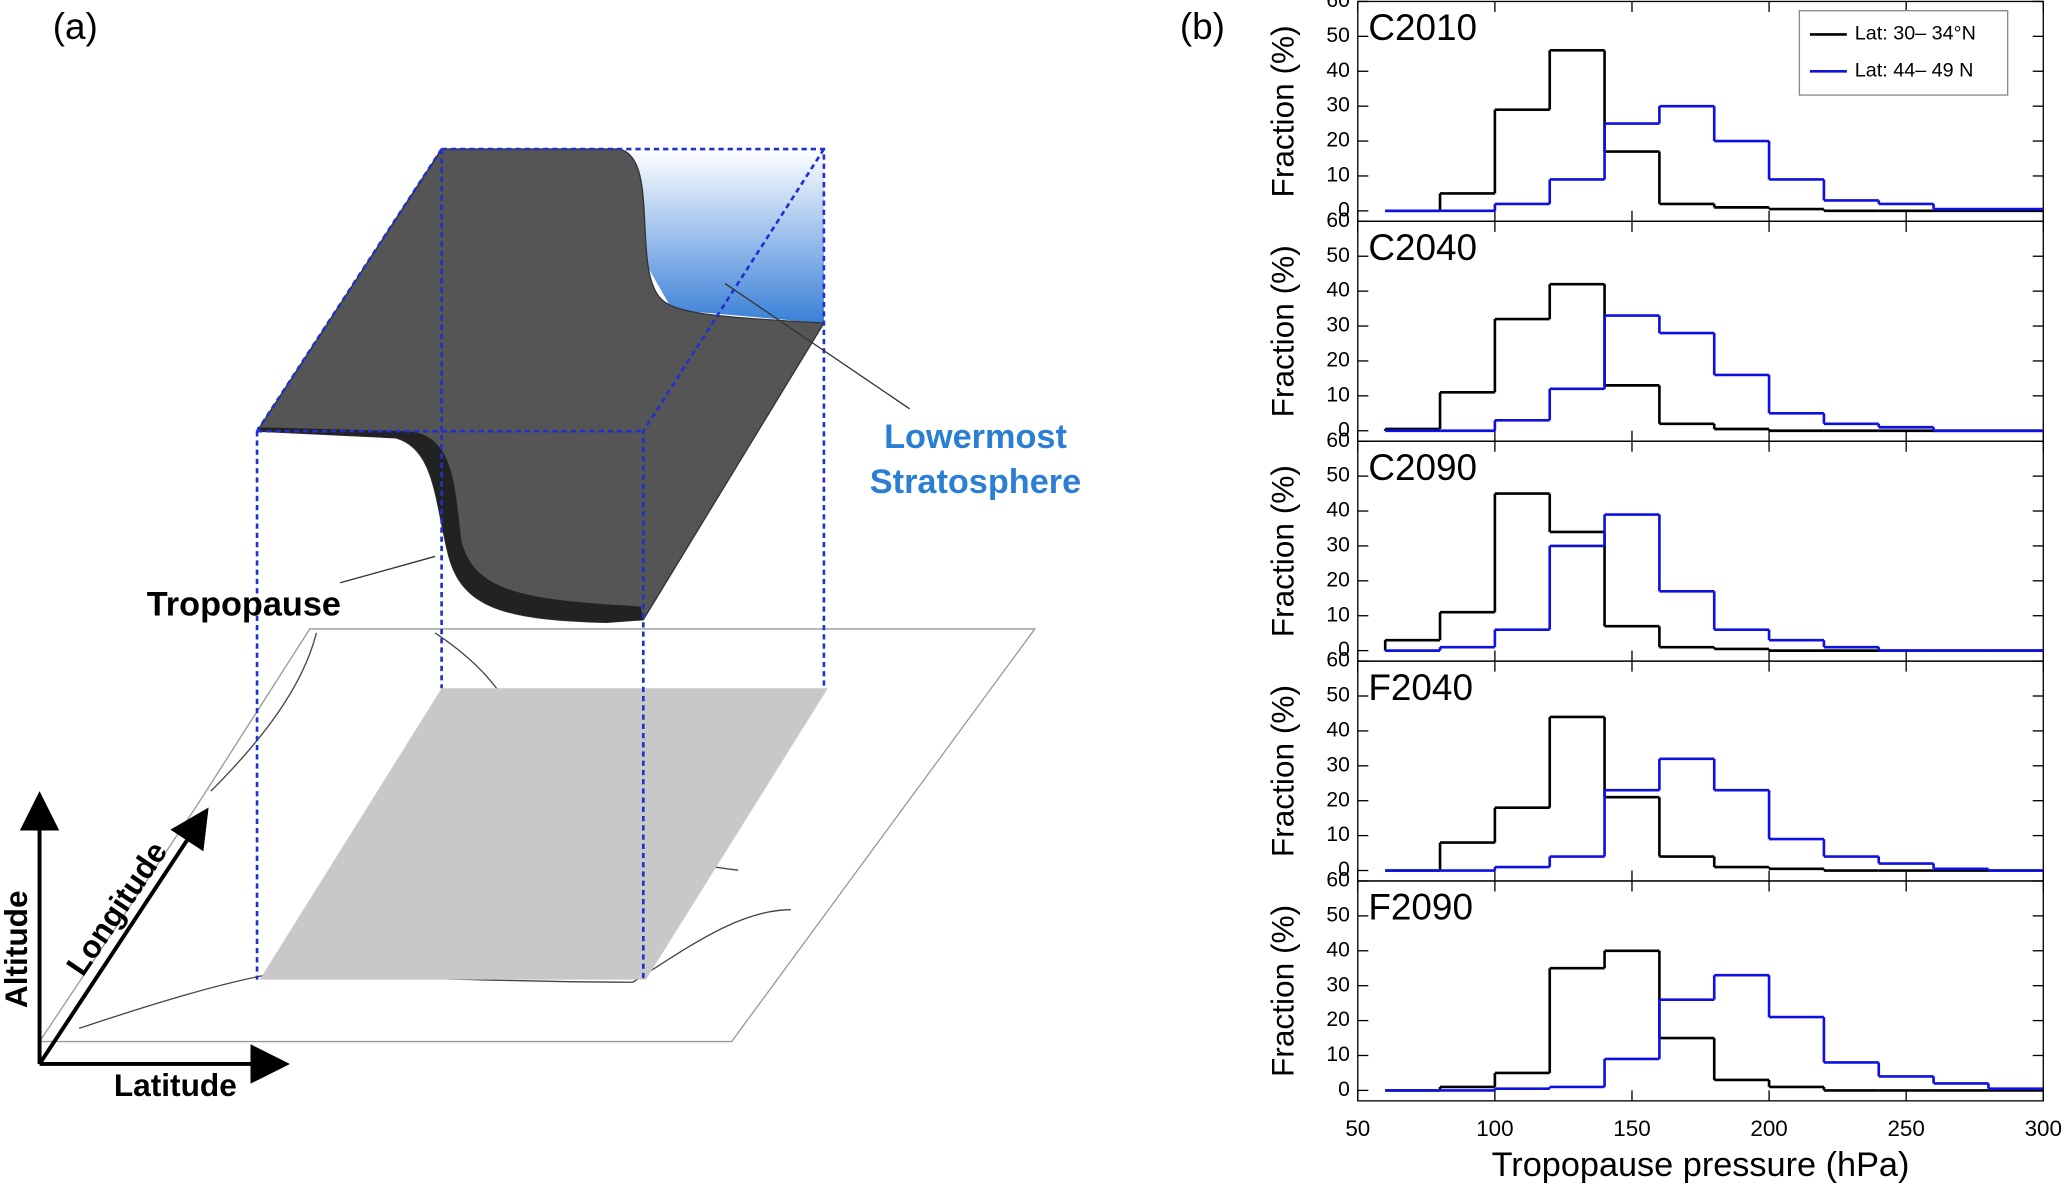 The image size is (2067, 1193). Describe the element at coordinates (975, 437) in the screenshot. I see `annotation: Lowermost` at that location.